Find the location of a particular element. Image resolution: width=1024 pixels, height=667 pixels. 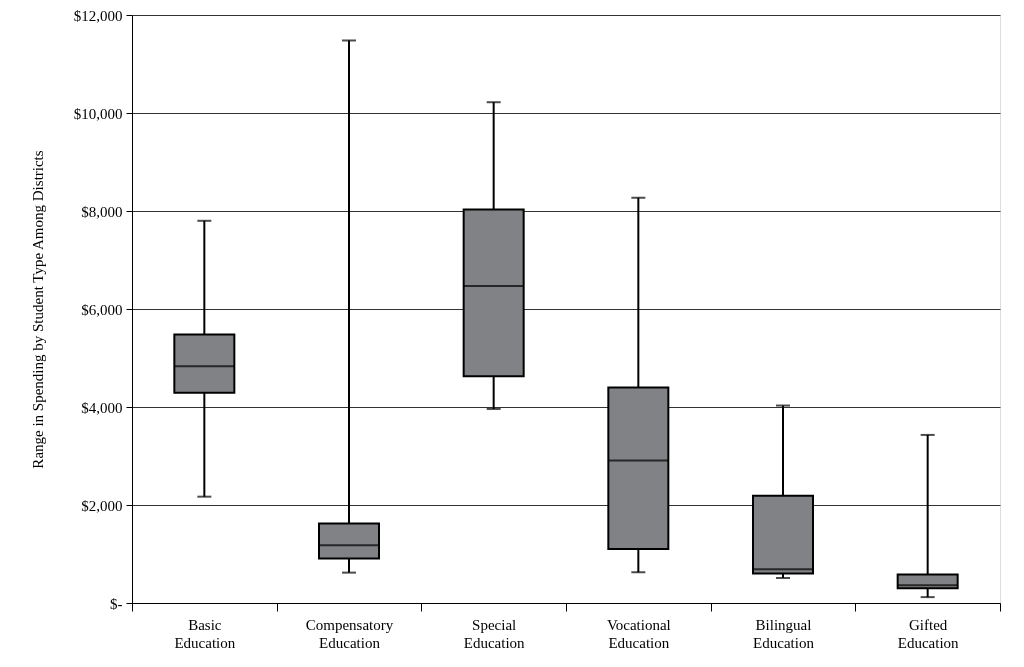

x-tick-label: Basic Education is located at coordinates (205, 633).